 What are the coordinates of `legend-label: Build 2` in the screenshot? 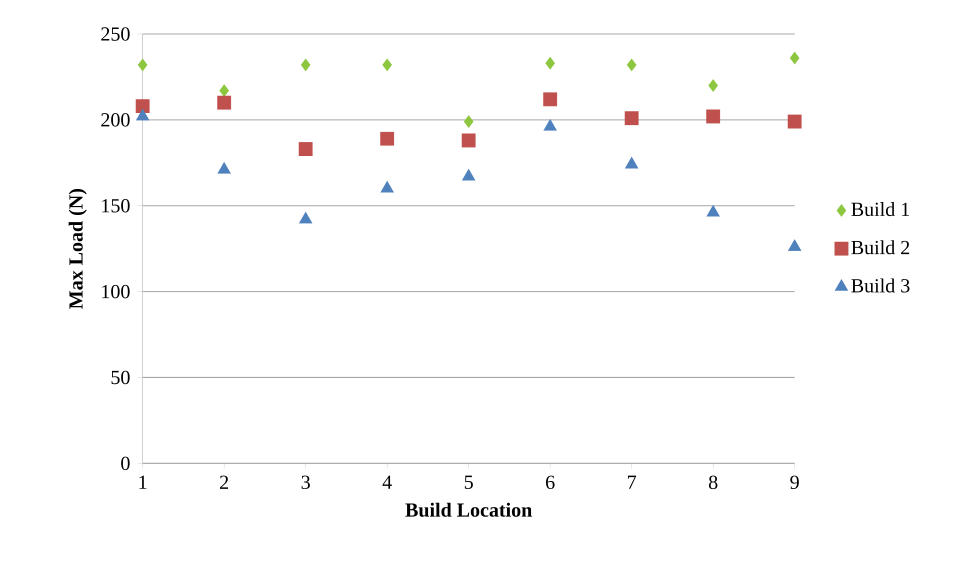 It's located at (880, 247).